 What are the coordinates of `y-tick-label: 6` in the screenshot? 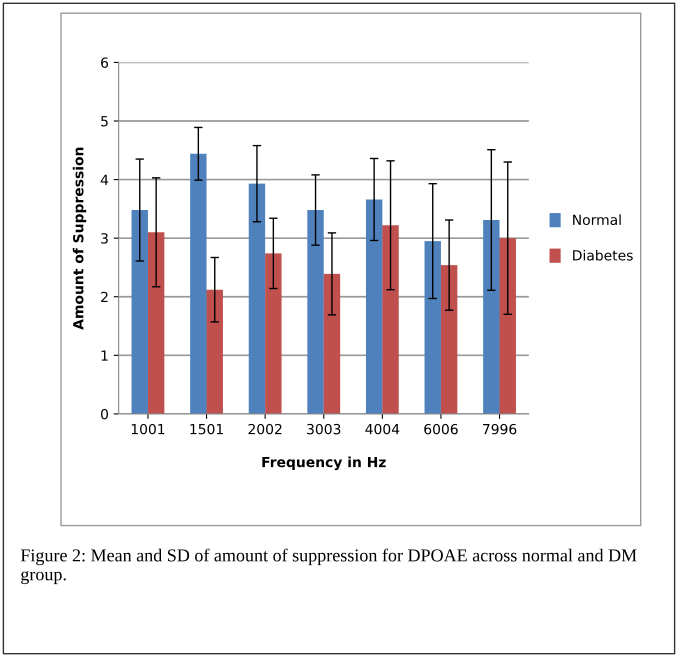 It's located at (104, 62).